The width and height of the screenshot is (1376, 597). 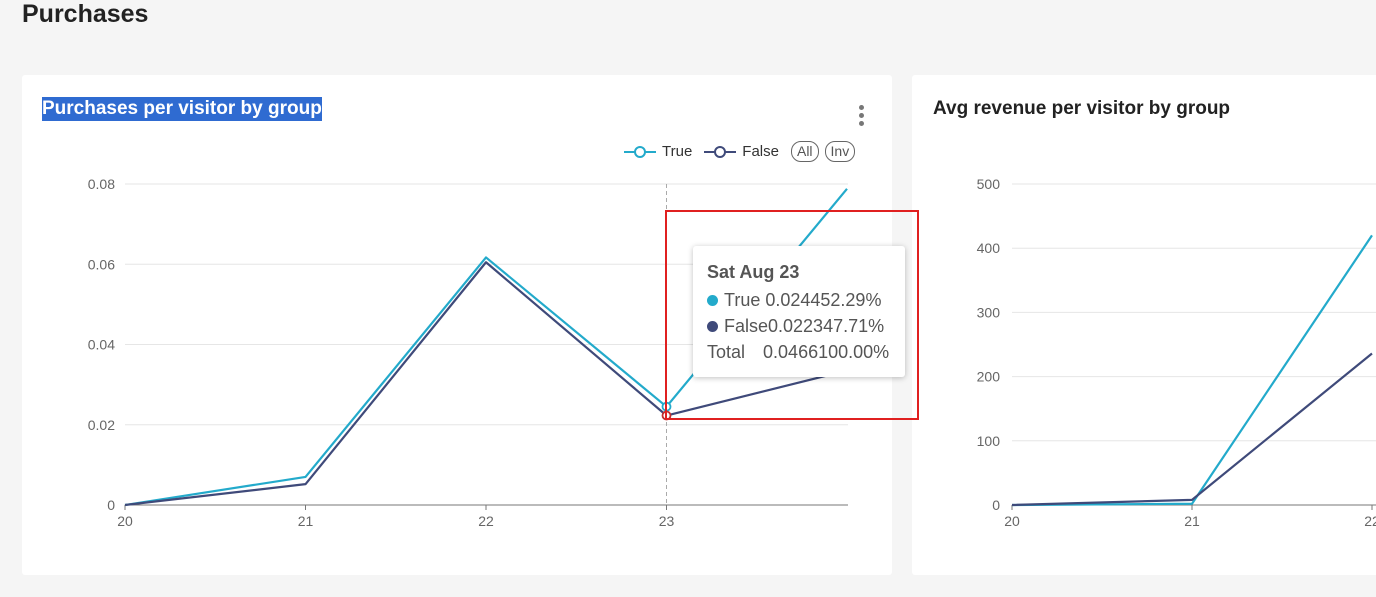 I want to click on y-tick-label: 200, so click(x=989, y=377).